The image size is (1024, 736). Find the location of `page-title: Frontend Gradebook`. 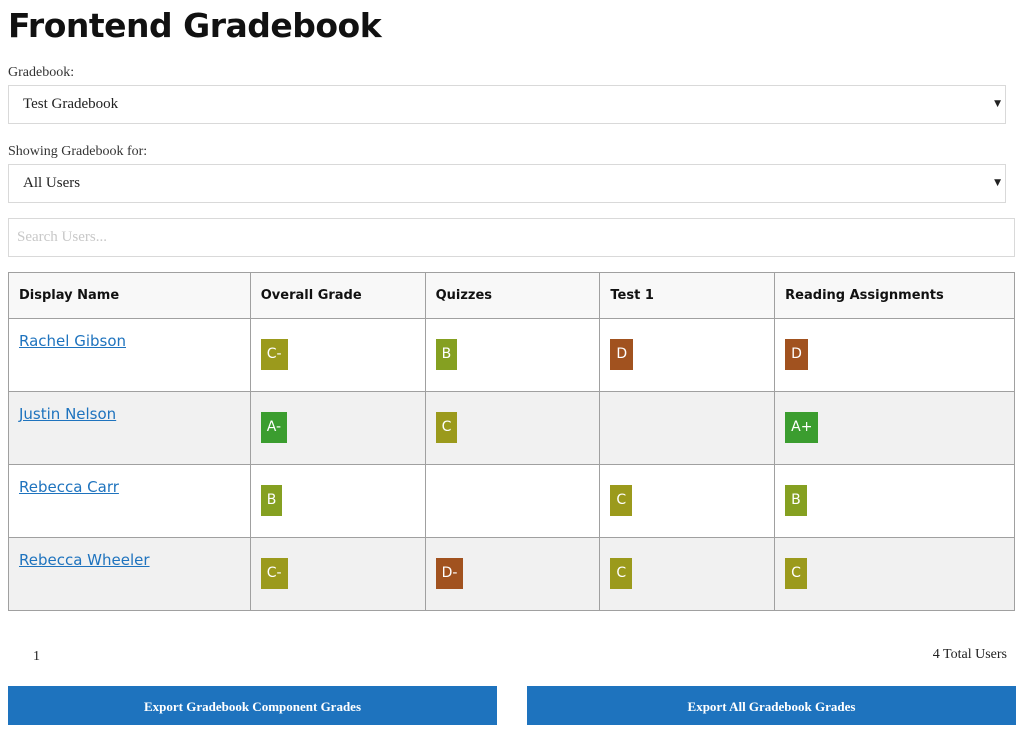

page-title: Frontend Gradebook is located at coordinates (195, 25).